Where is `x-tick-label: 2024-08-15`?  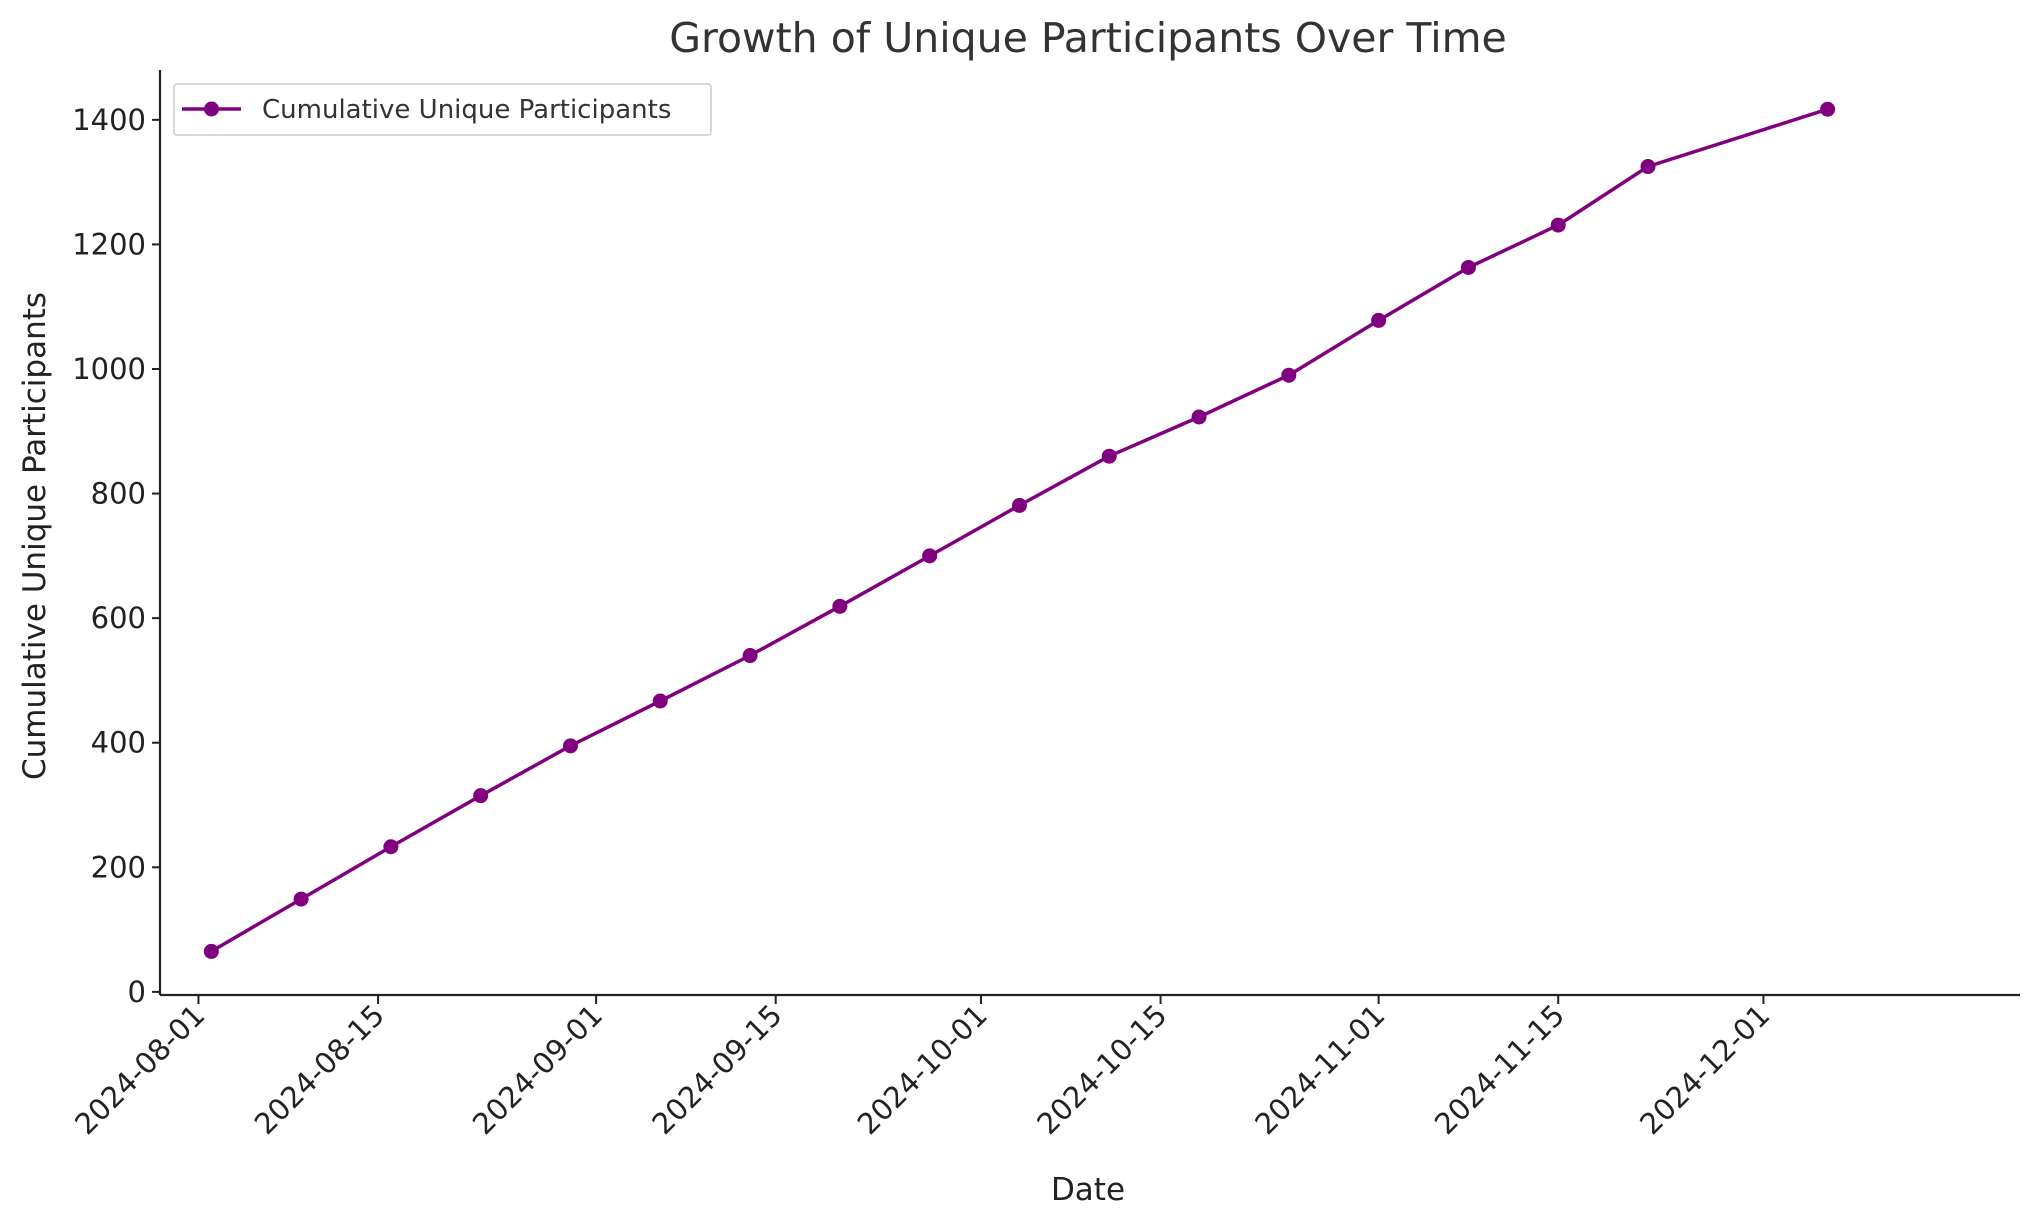 x-tick-label: 2024-08-15 is located at coordinates (319, 1069).